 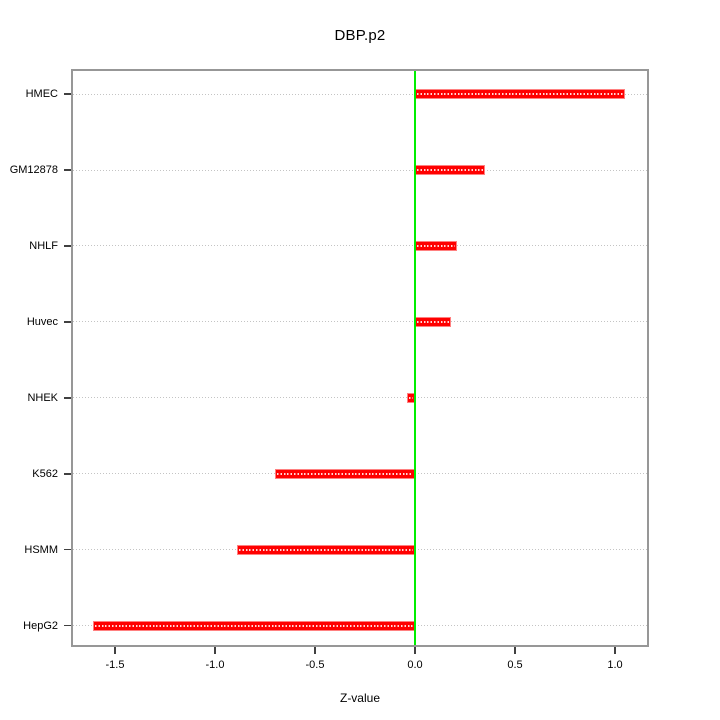 What do you see at coordinates (42, 397) in the screenshot?
I see `category-label: NHEK` at bounding box center [42, 397].